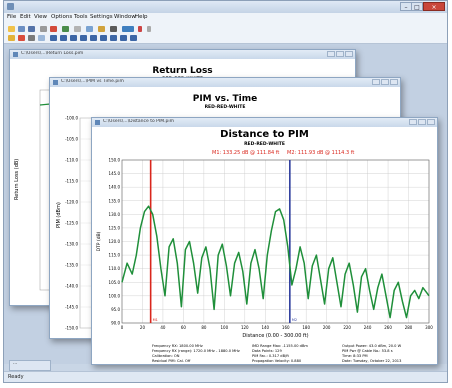 Image resolution: width=452 pixels, height=388 pixels. Describe the element at coordinates (71, 223) in the screenshot. I see `pim-vs-time-ytick: -125.0` at that location.